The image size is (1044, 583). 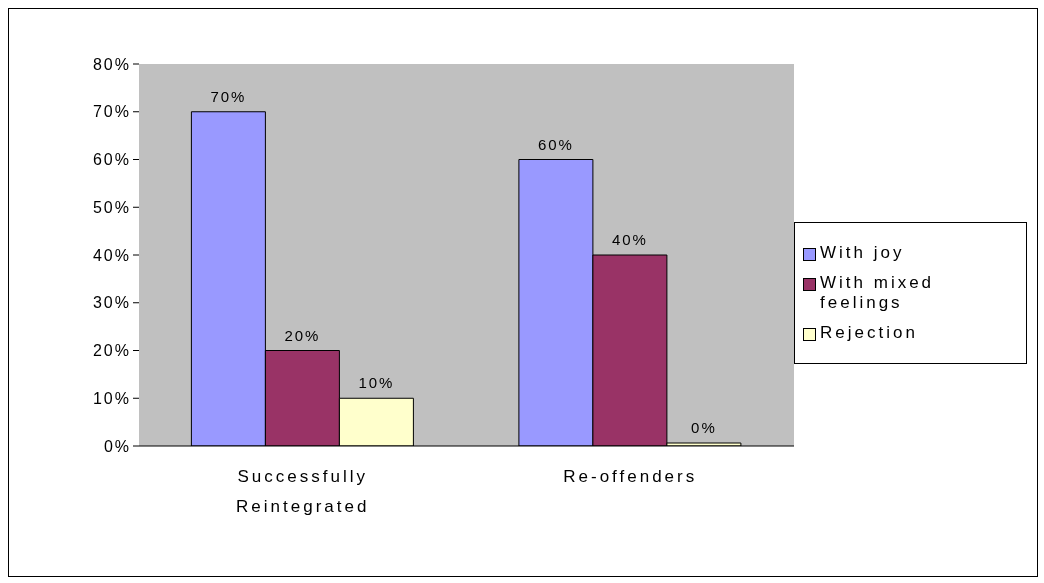 I want to click on legend-label: With joy, so click(x=862, y=252).